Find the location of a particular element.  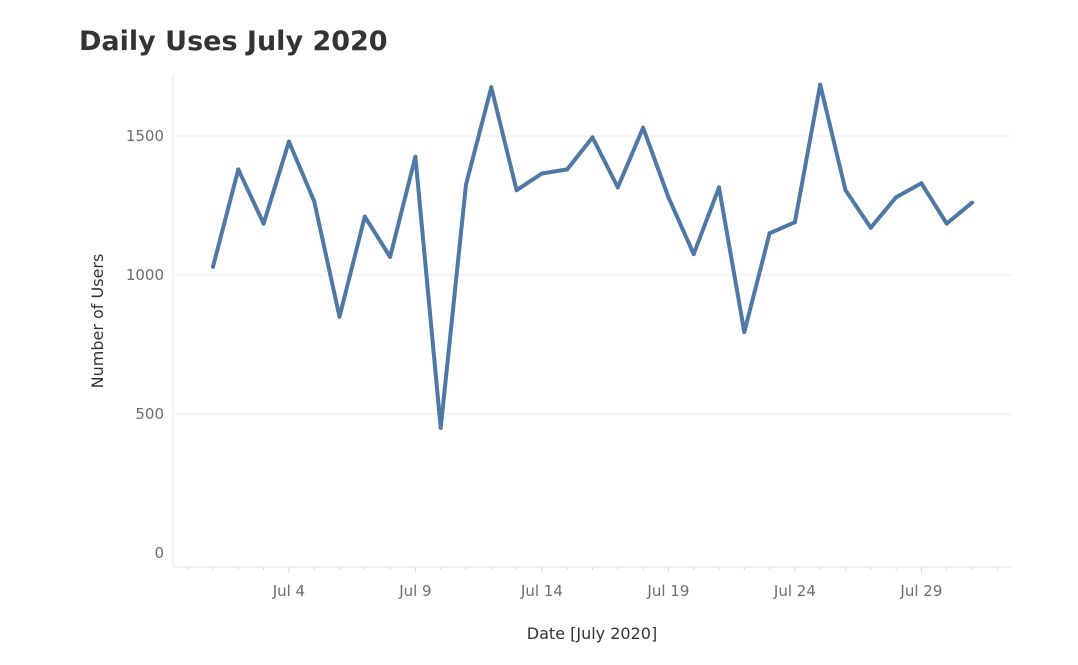

x-tick-label-jul-9: Jul 9 is located at coordinates (414, 591).